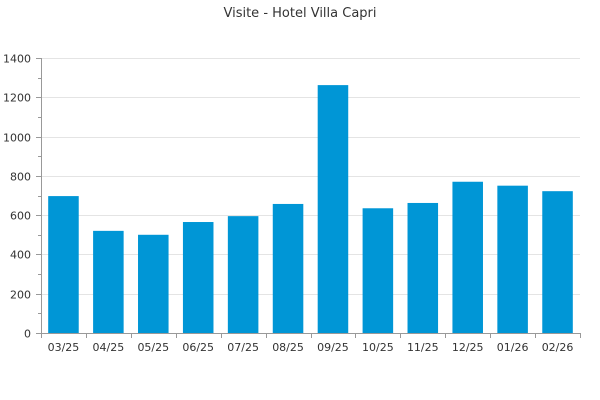 Image resolution: width=600 pixels, height=400 pixels. What do you see at coordinates (558, 347) in the screenshot?
I see `x-tick-label: 02/26` at bounding box center [558, 347].